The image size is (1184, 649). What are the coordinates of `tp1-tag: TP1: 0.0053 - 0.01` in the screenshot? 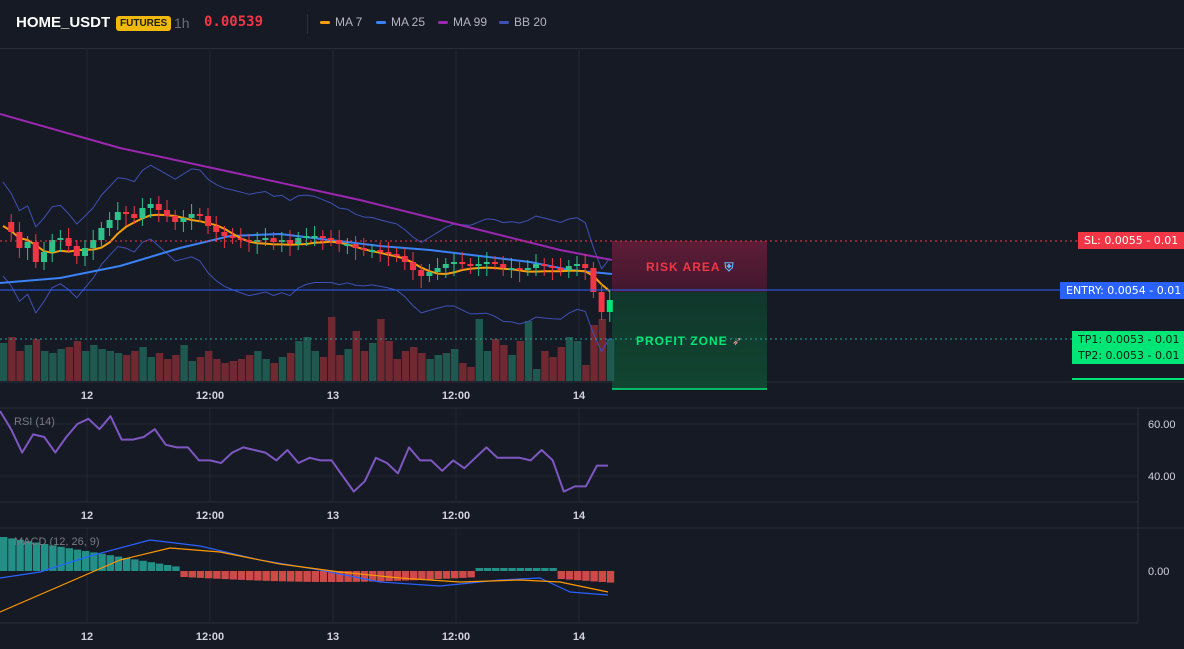 It's located at (1128, 339).